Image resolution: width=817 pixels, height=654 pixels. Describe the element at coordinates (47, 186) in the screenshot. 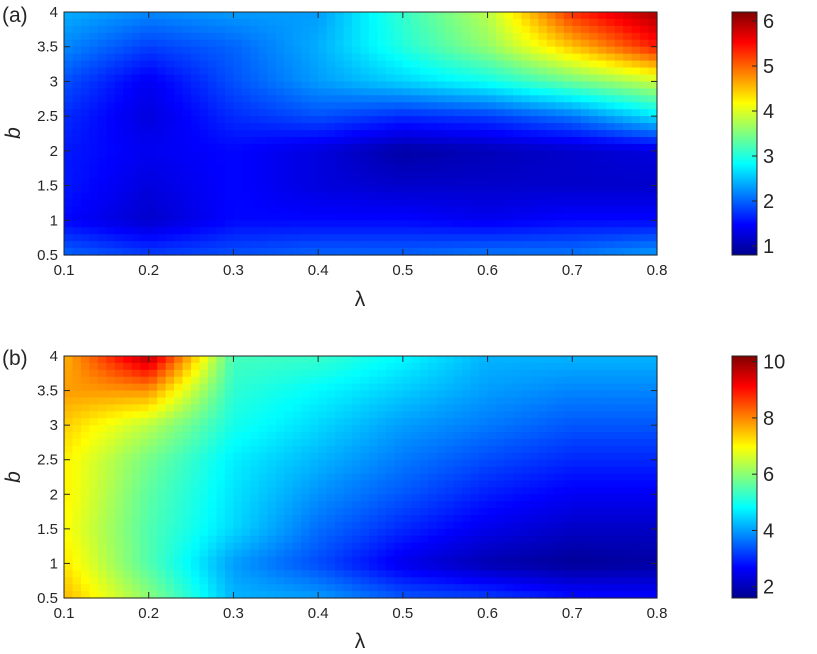

I see `y-tick-label-a: 1.5` at that location.